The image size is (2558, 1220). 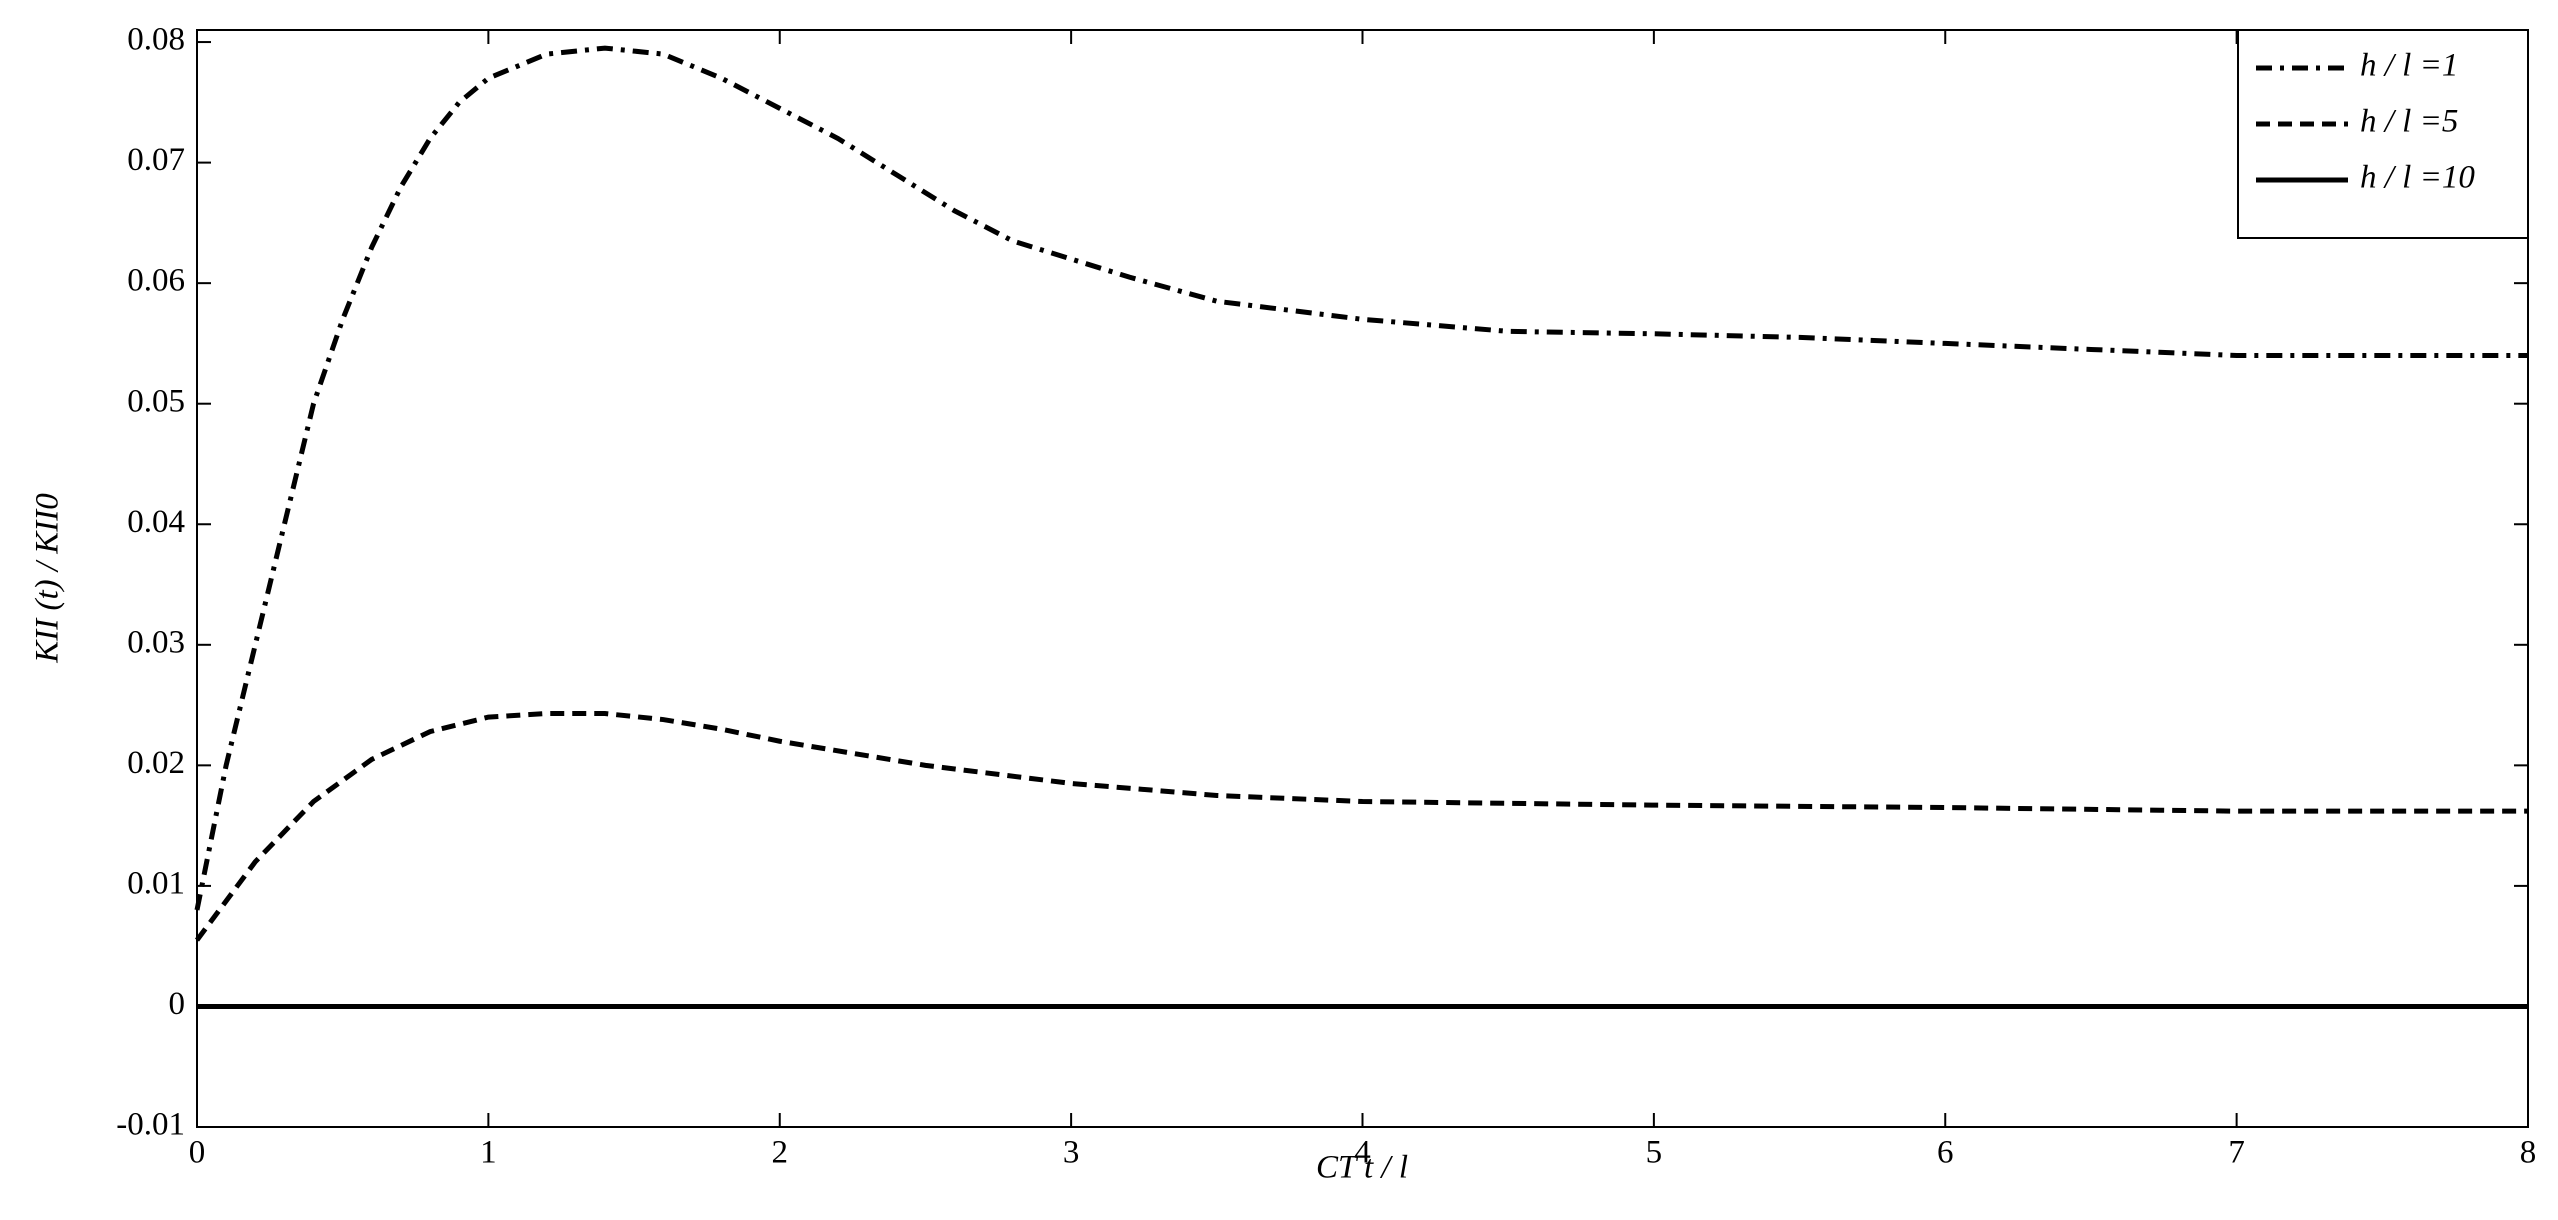 What do you see at coordinates (2409, 66) in the screenshot?
I see `legend-label: h / l =1` at bounding box center [2409, 66].